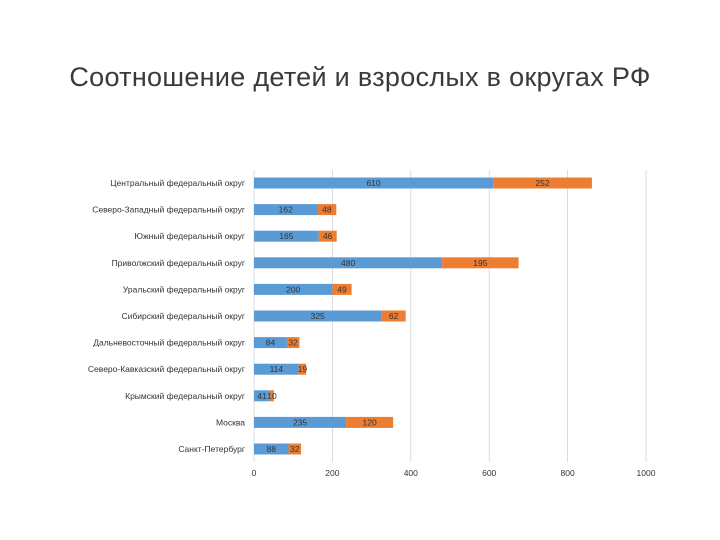 The height and width of the screenshot is (540, 720). I want to click on data-label: 49, so click(342, 289).